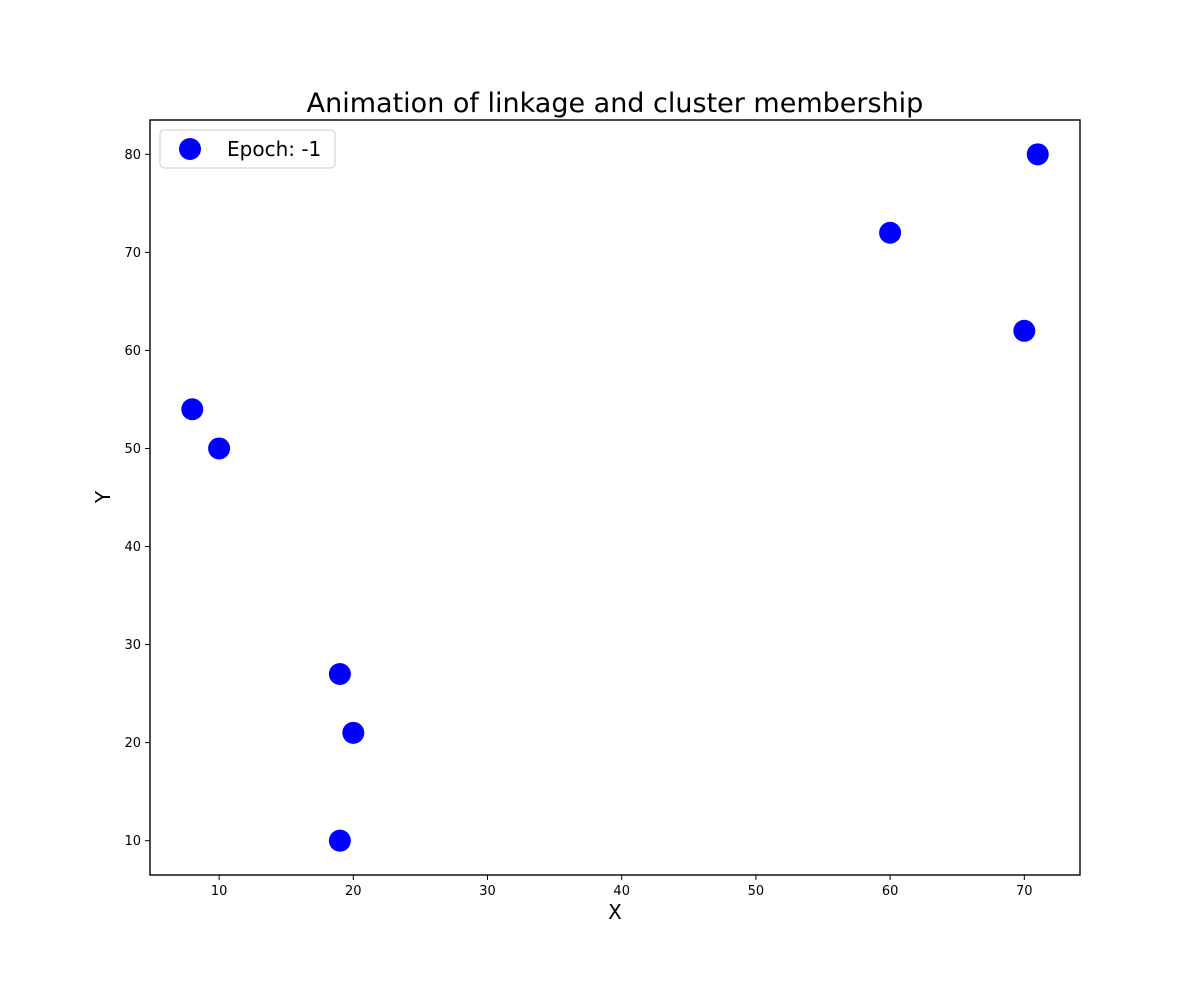 This screenshot has height=1000, width=1200. What do you see at coordinates (132, 645) in the screenshot?
I see `y-tick-label: 30` at bounding box center [132, 645].